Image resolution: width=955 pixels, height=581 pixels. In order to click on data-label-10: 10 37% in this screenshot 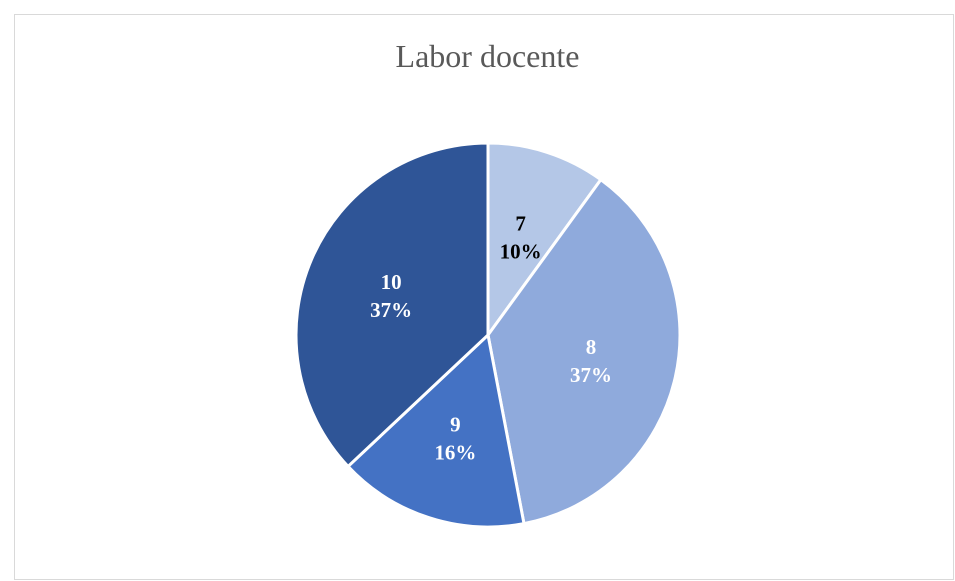, I will do `click(391, 296)`.